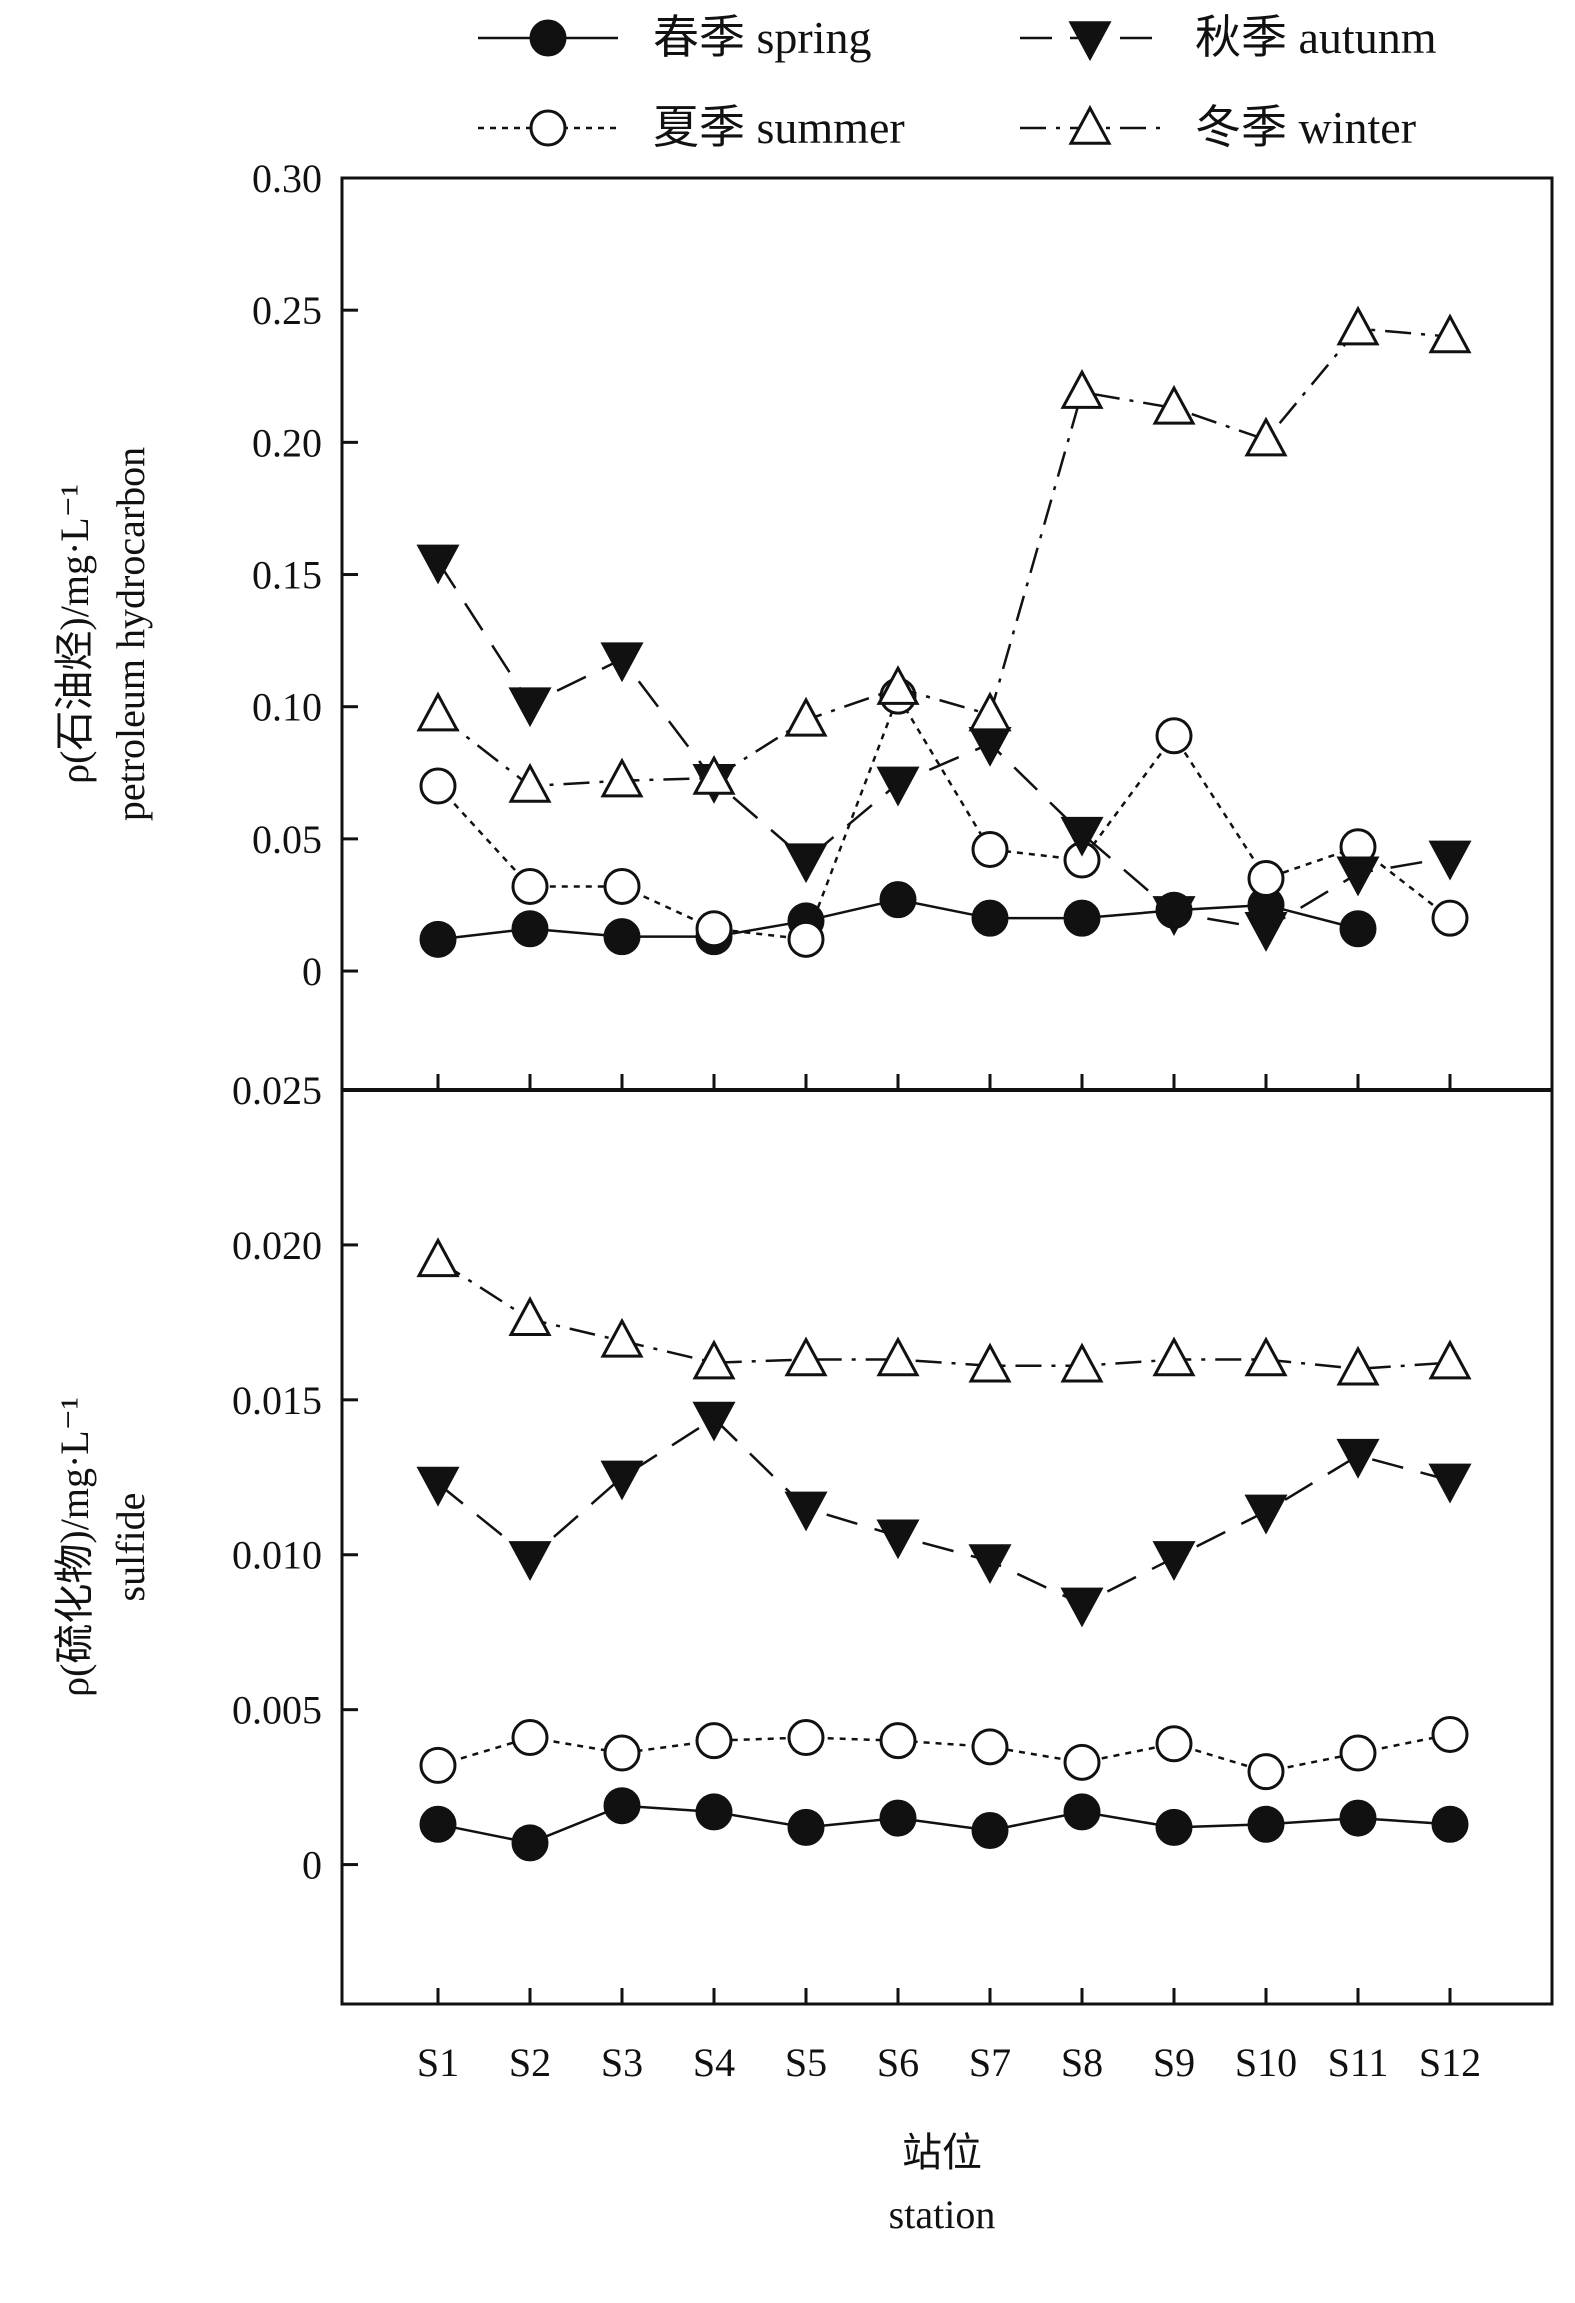 This screenshot has height=2303, width=1575. I want to click on station-tick-label: S12, so click(1450, 2062).